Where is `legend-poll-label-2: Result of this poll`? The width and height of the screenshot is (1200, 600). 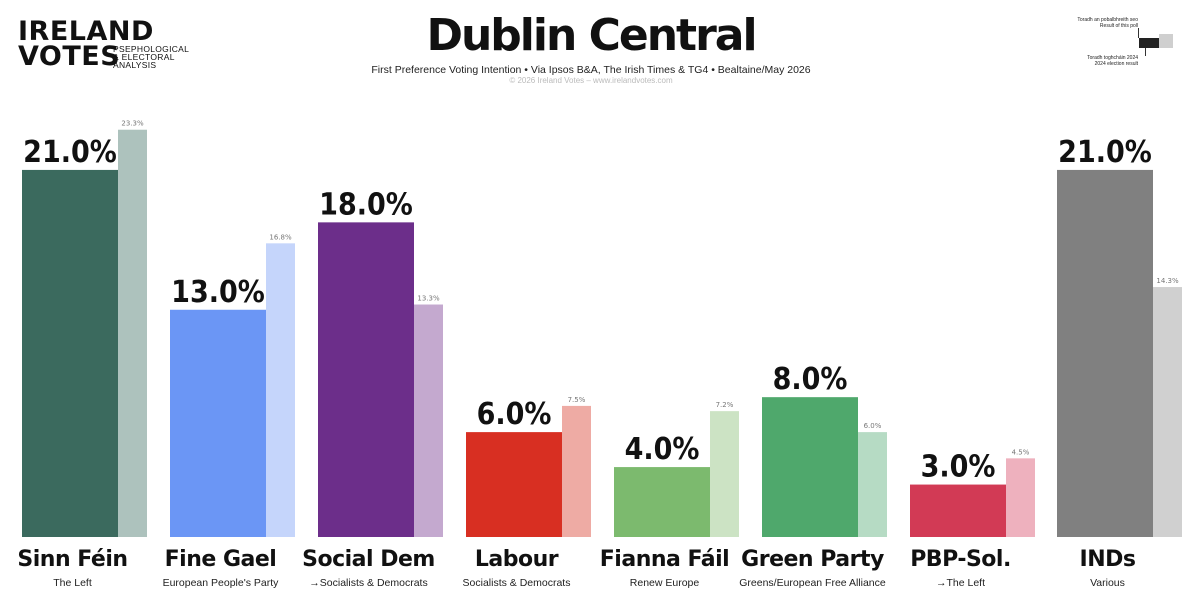
legend-poll-label-2: Result of this poll is located at coordinates (1118, 26).